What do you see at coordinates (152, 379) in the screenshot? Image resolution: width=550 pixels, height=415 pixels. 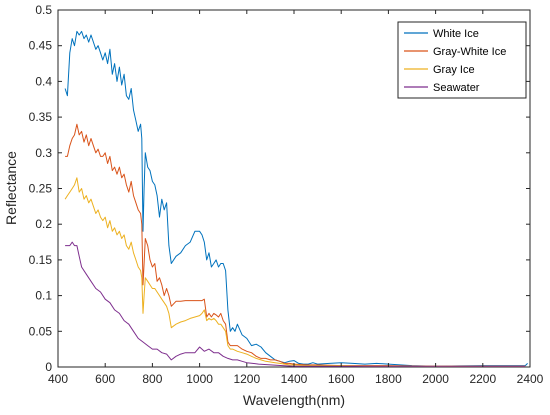 I see `x-tick-label: 800` at bounding box center [152, 379].